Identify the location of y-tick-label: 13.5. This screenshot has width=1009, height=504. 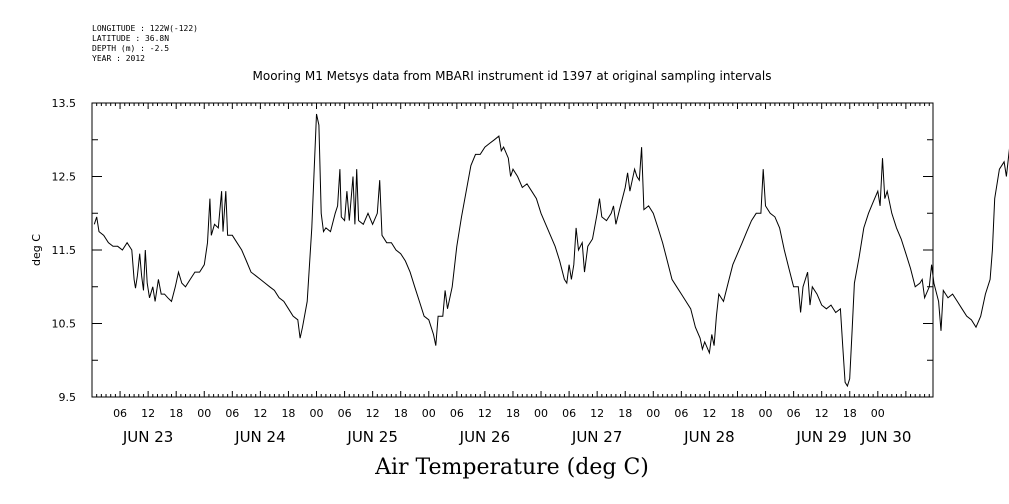
(64, 103).